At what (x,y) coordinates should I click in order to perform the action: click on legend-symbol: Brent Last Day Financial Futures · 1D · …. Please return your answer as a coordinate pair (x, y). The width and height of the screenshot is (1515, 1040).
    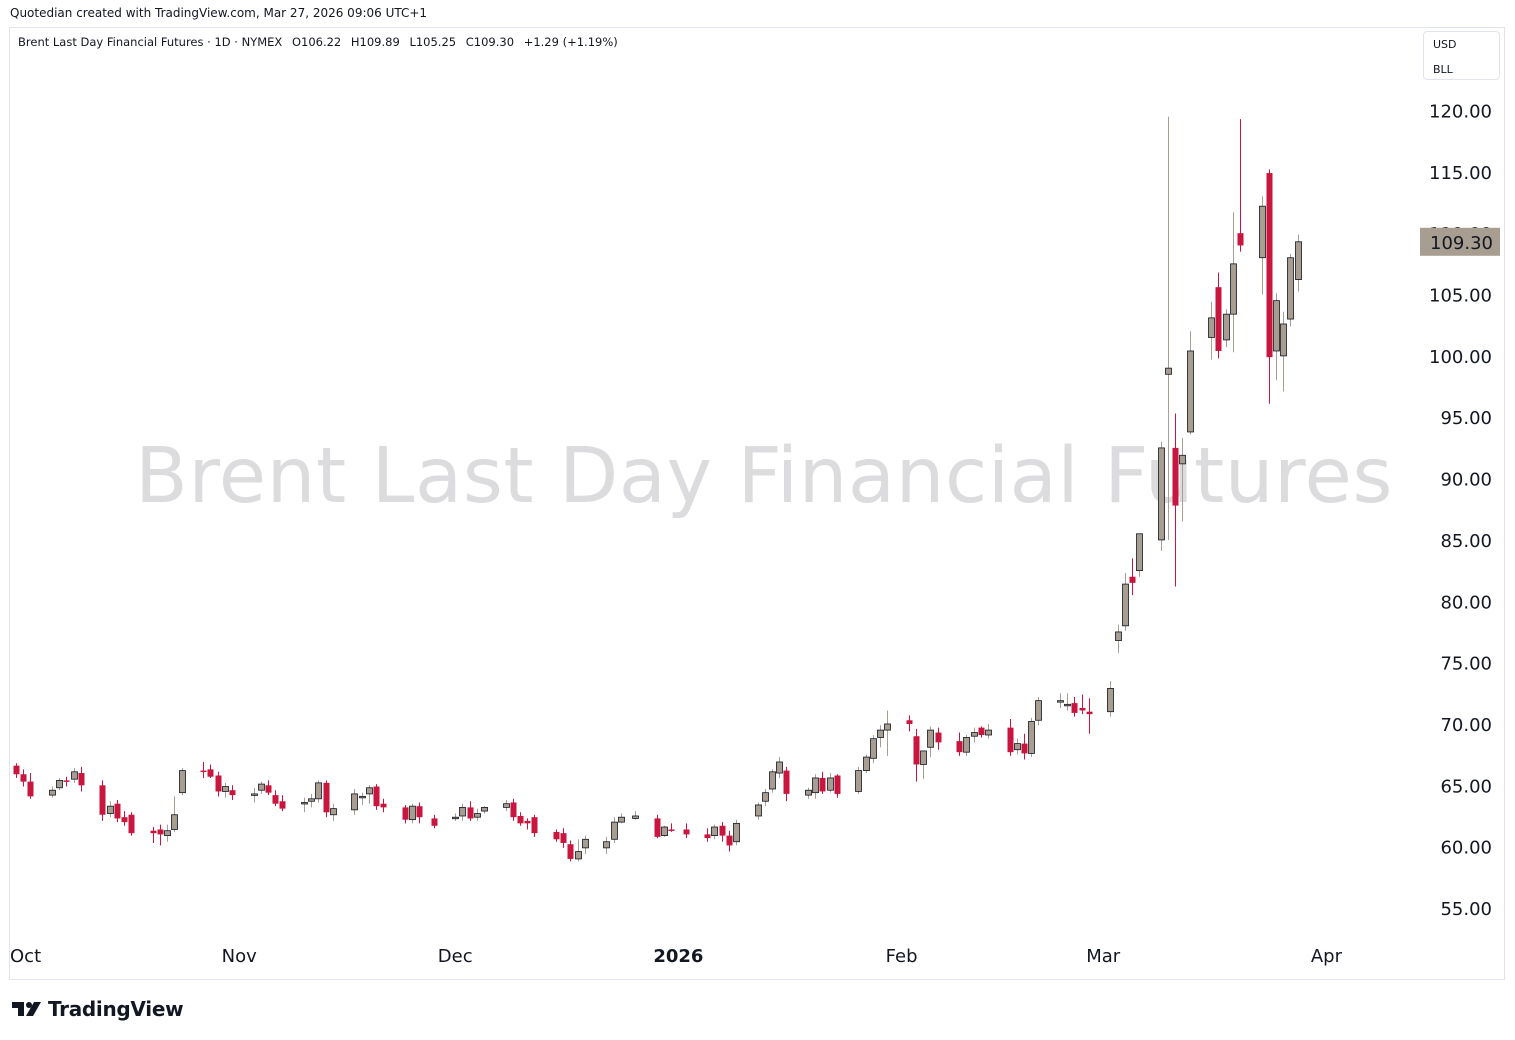
    Looking at the image, I should click on (150, 42).